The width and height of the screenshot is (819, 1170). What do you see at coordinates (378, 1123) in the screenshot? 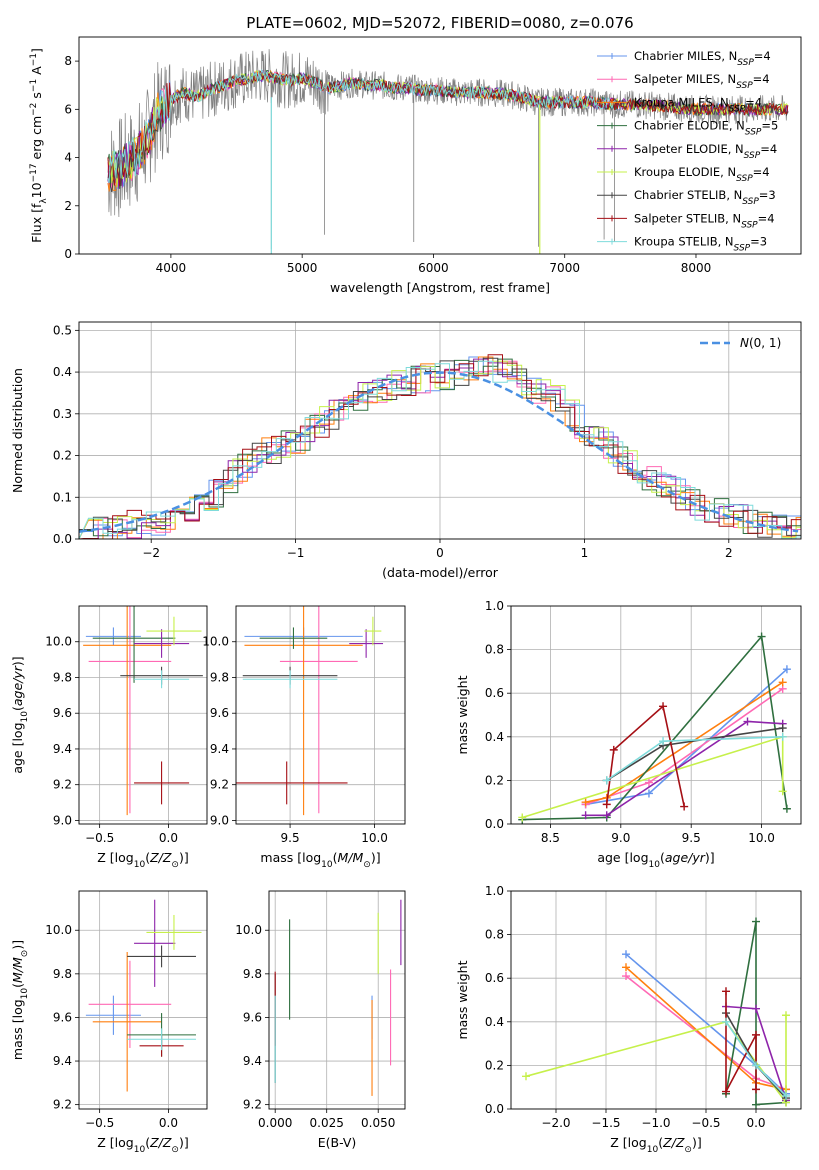
I see `x-tick-label: 0.050` at bounding box center [378, 1123].